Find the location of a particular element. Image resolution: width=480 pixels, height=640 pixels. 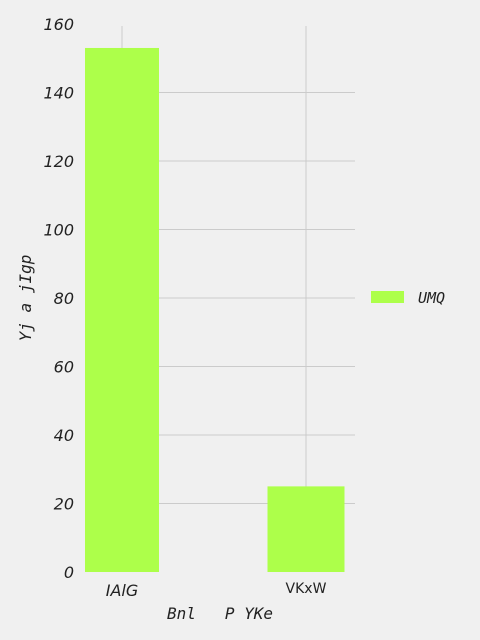

x-tick-label-1: VKxW is located at coordinates (306, 589).